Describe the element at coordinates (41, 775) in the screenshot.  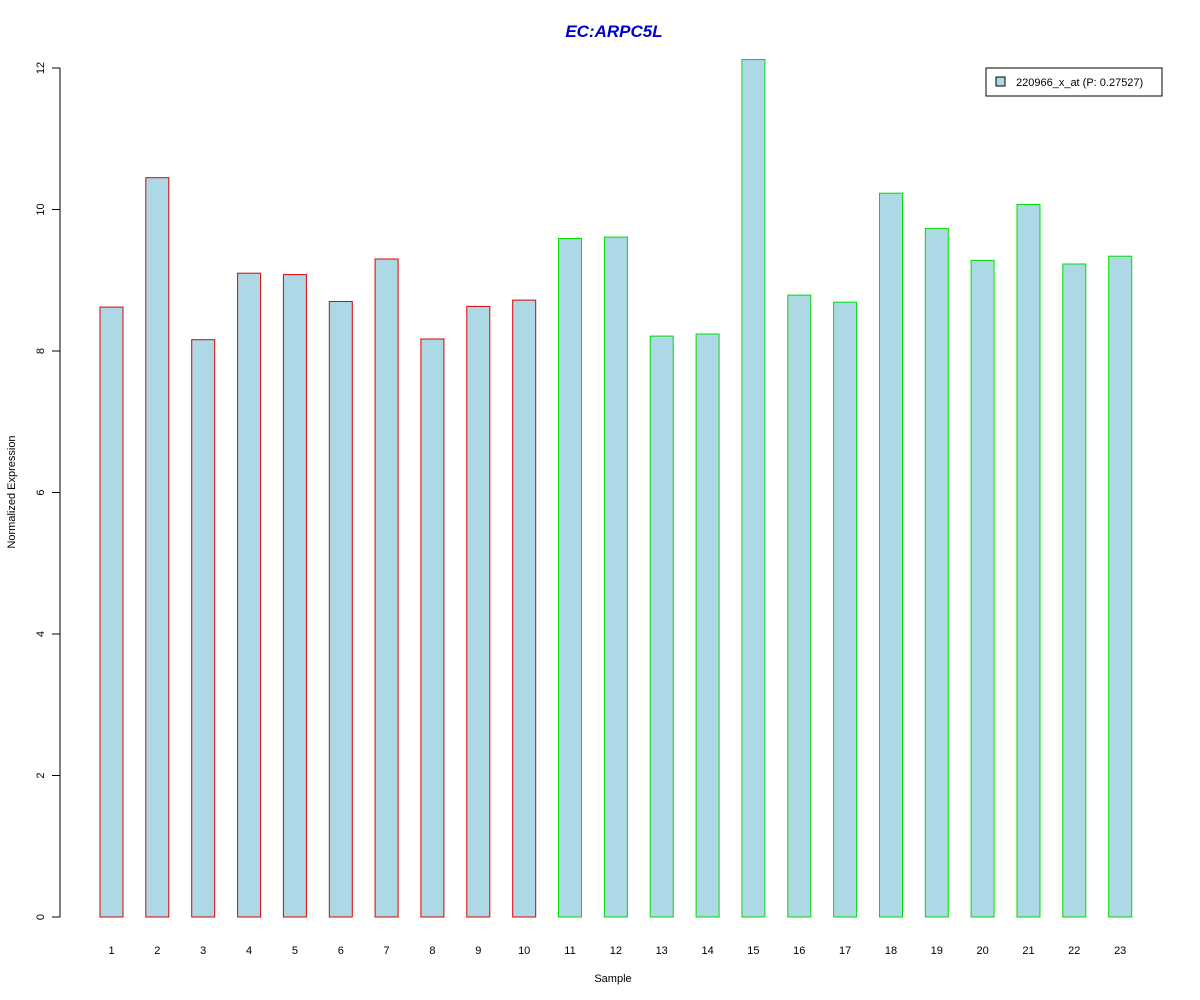
I see `y-tick-label: 2` at that location.